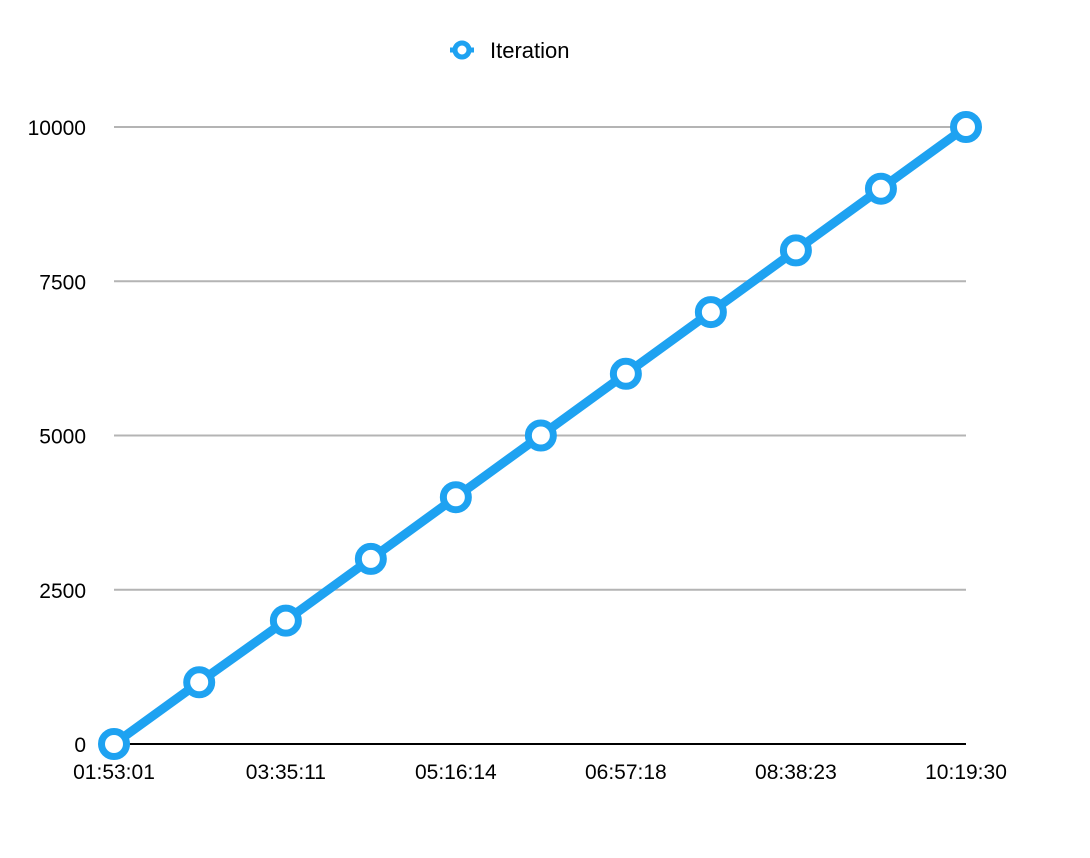 The image size is (1090, 858). Describe the element at coordinates (456, 772) in the screenshot. I see `x-tick-label: 05:16:14` at that location.